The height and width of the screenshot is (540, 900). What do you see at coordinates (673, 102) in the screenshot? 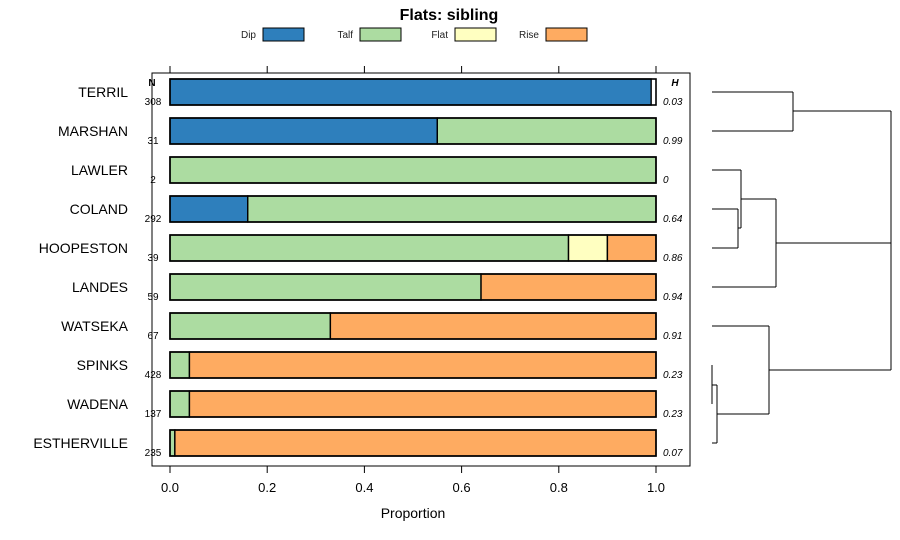
I see `row-h: 0.03` at bounding box center [673, 102].